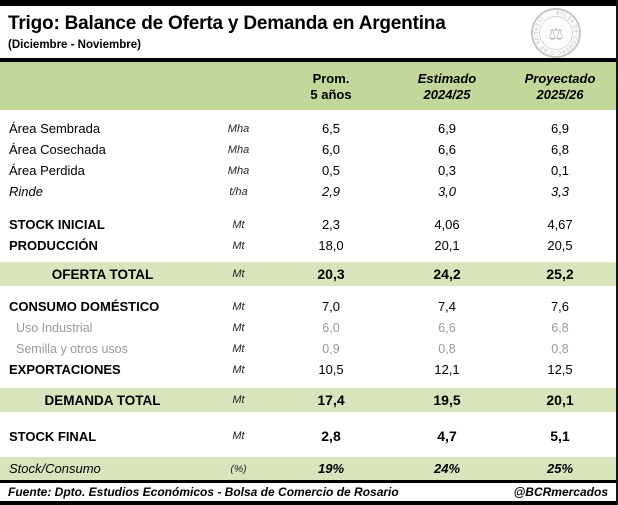 The image size is (618, 505). I want to click on row-label: Rinde, so click(26, 191).